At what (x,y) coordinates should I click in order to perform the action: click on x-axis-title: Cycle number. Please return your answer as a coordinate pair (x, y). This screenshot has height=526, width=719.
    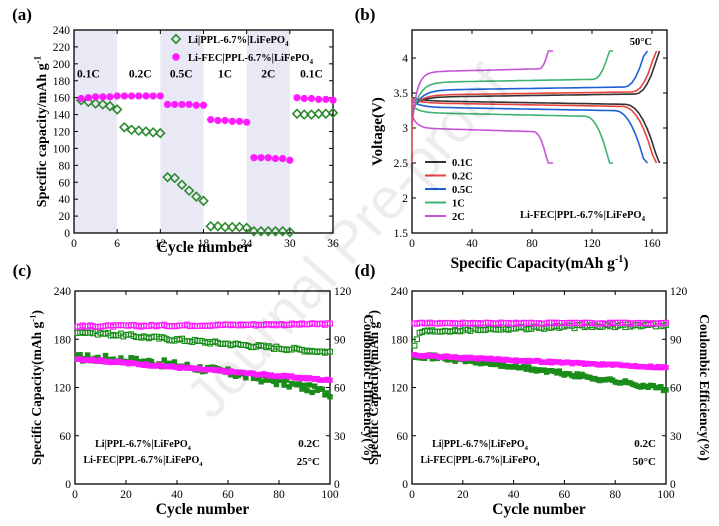
    Looking at the image, I should click on (203, 509).